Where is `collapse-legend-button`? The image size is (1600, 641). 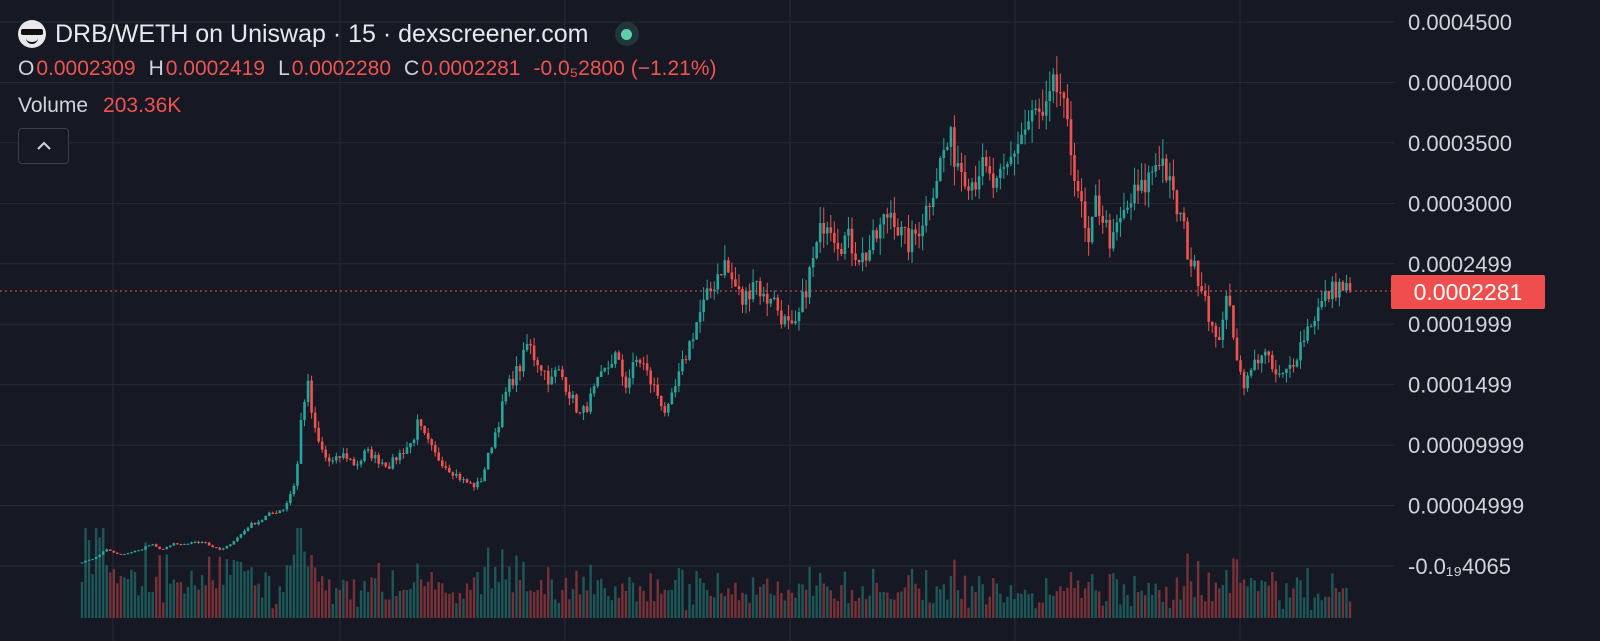 collapse-legend-button is located at coordinates (43, 146).